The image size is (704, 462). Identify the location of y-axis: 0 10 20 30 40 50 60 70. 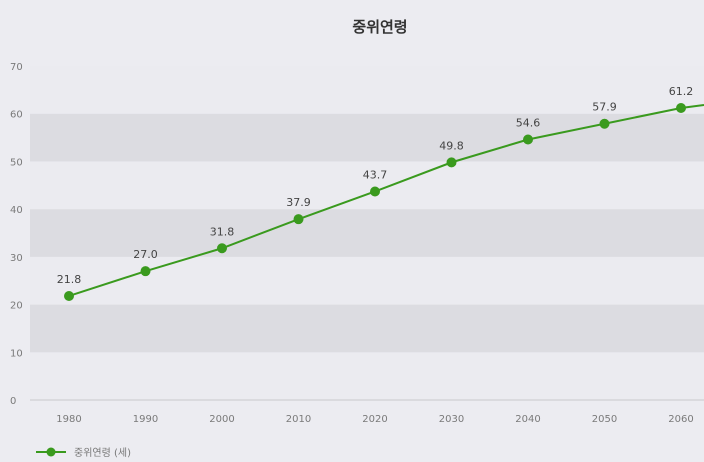
(16, 234).